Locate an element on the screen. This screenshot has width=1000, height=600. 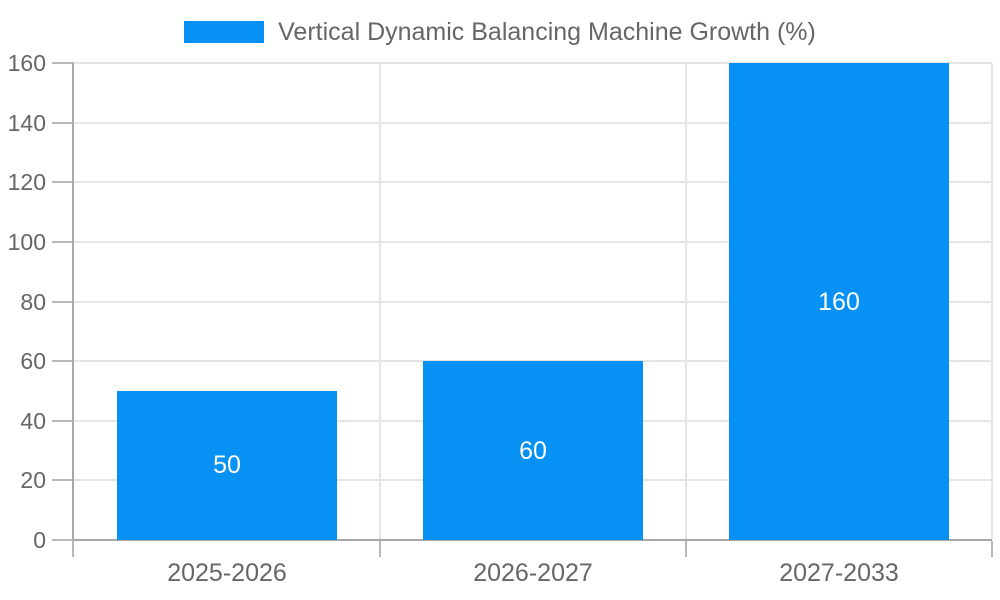
x-axis-line is located at coordinates (533, 540).